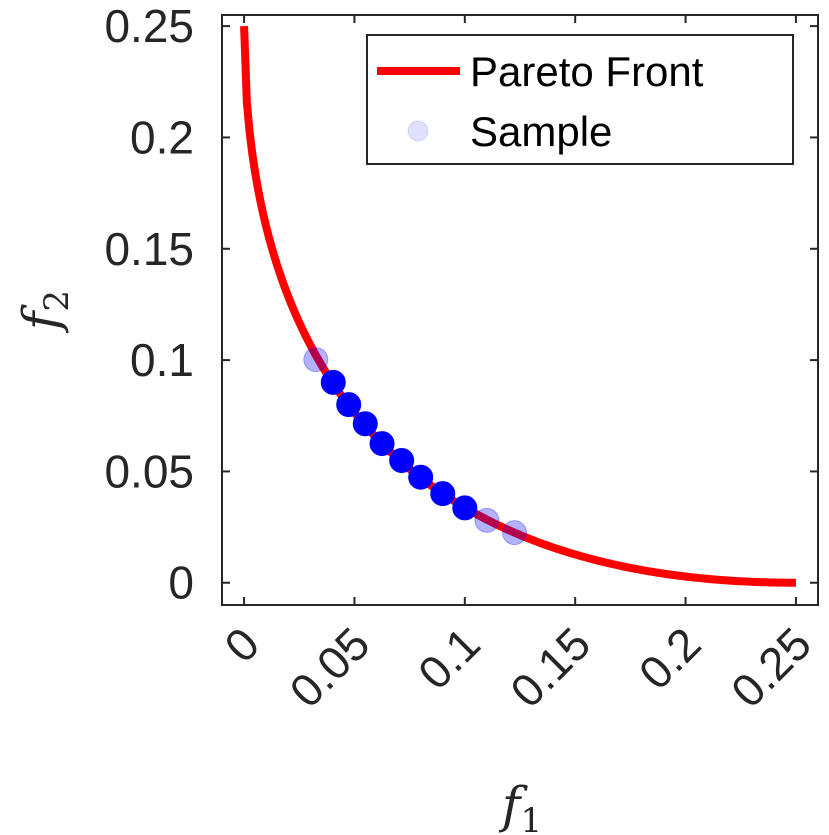  What do you see at coordinates (771, 667) in the screenshot?
I see `x-tick-label: 0.25` at bounding box center [771, 667].